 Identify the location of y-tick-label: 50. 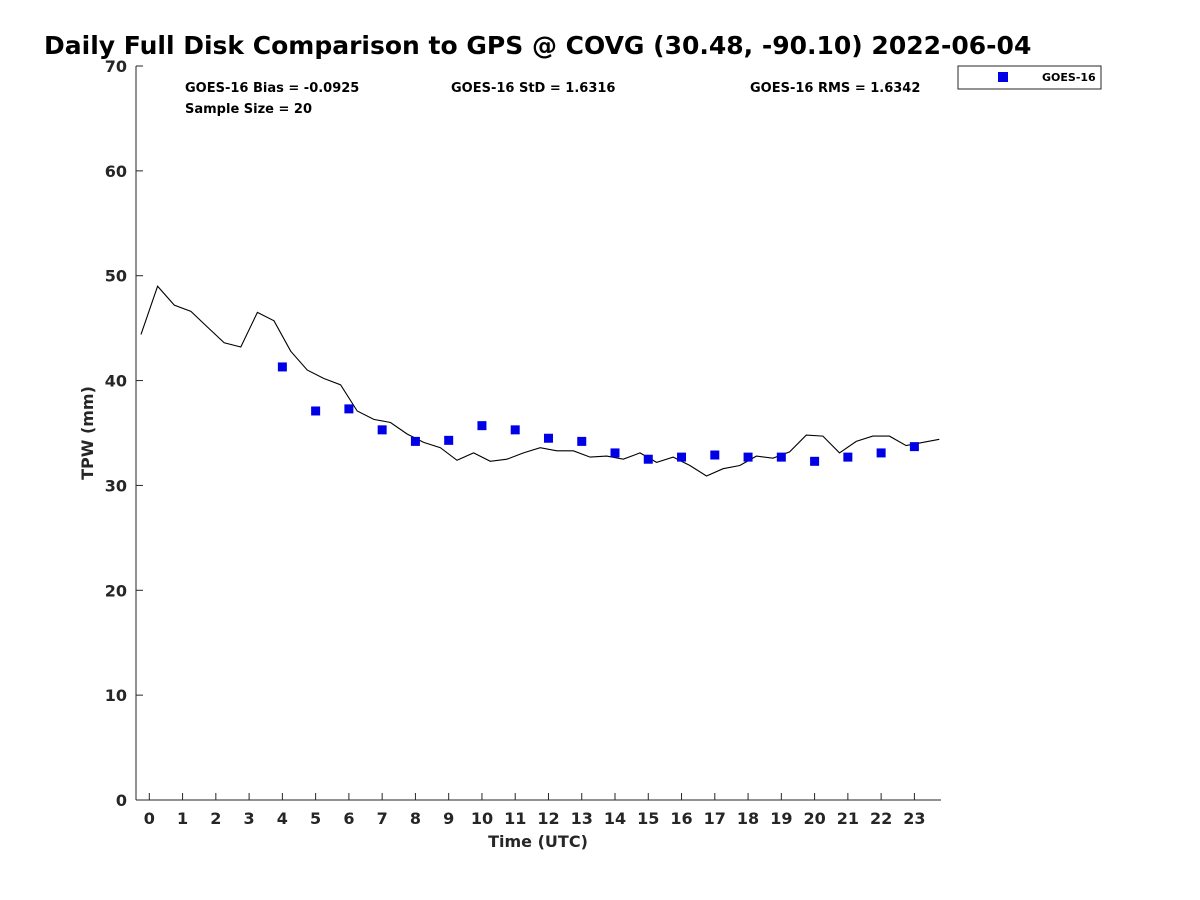
(116, 276).